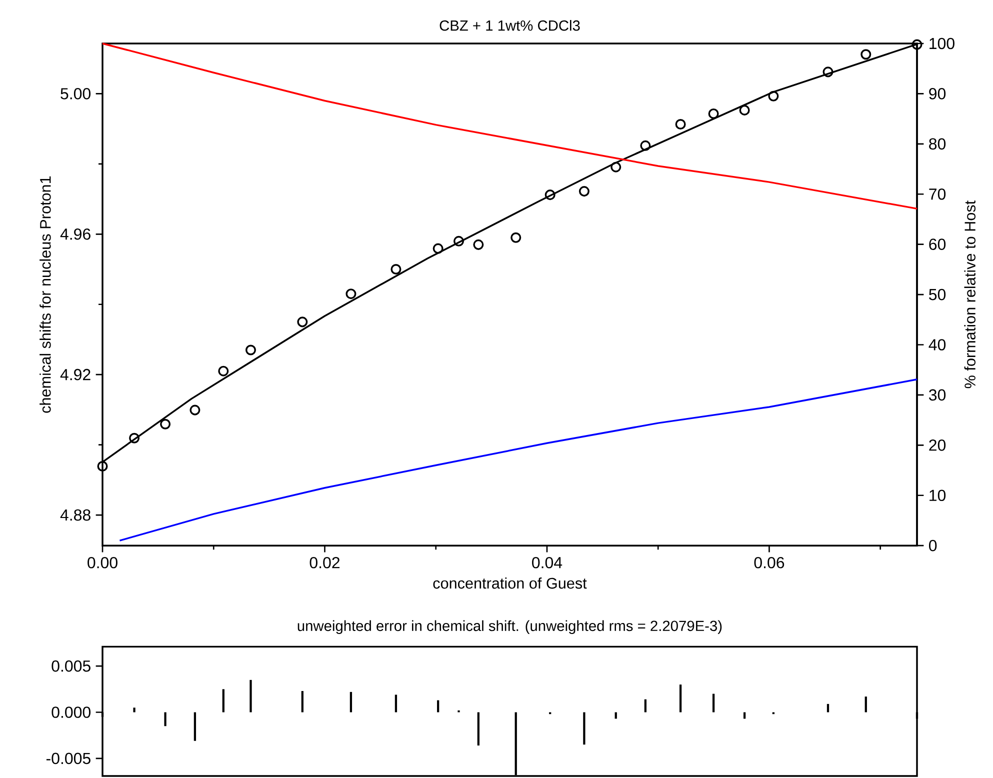 This screenshot has height=778, width=993. I want to click on y-tick-label: 0.005, so click(71, 666).